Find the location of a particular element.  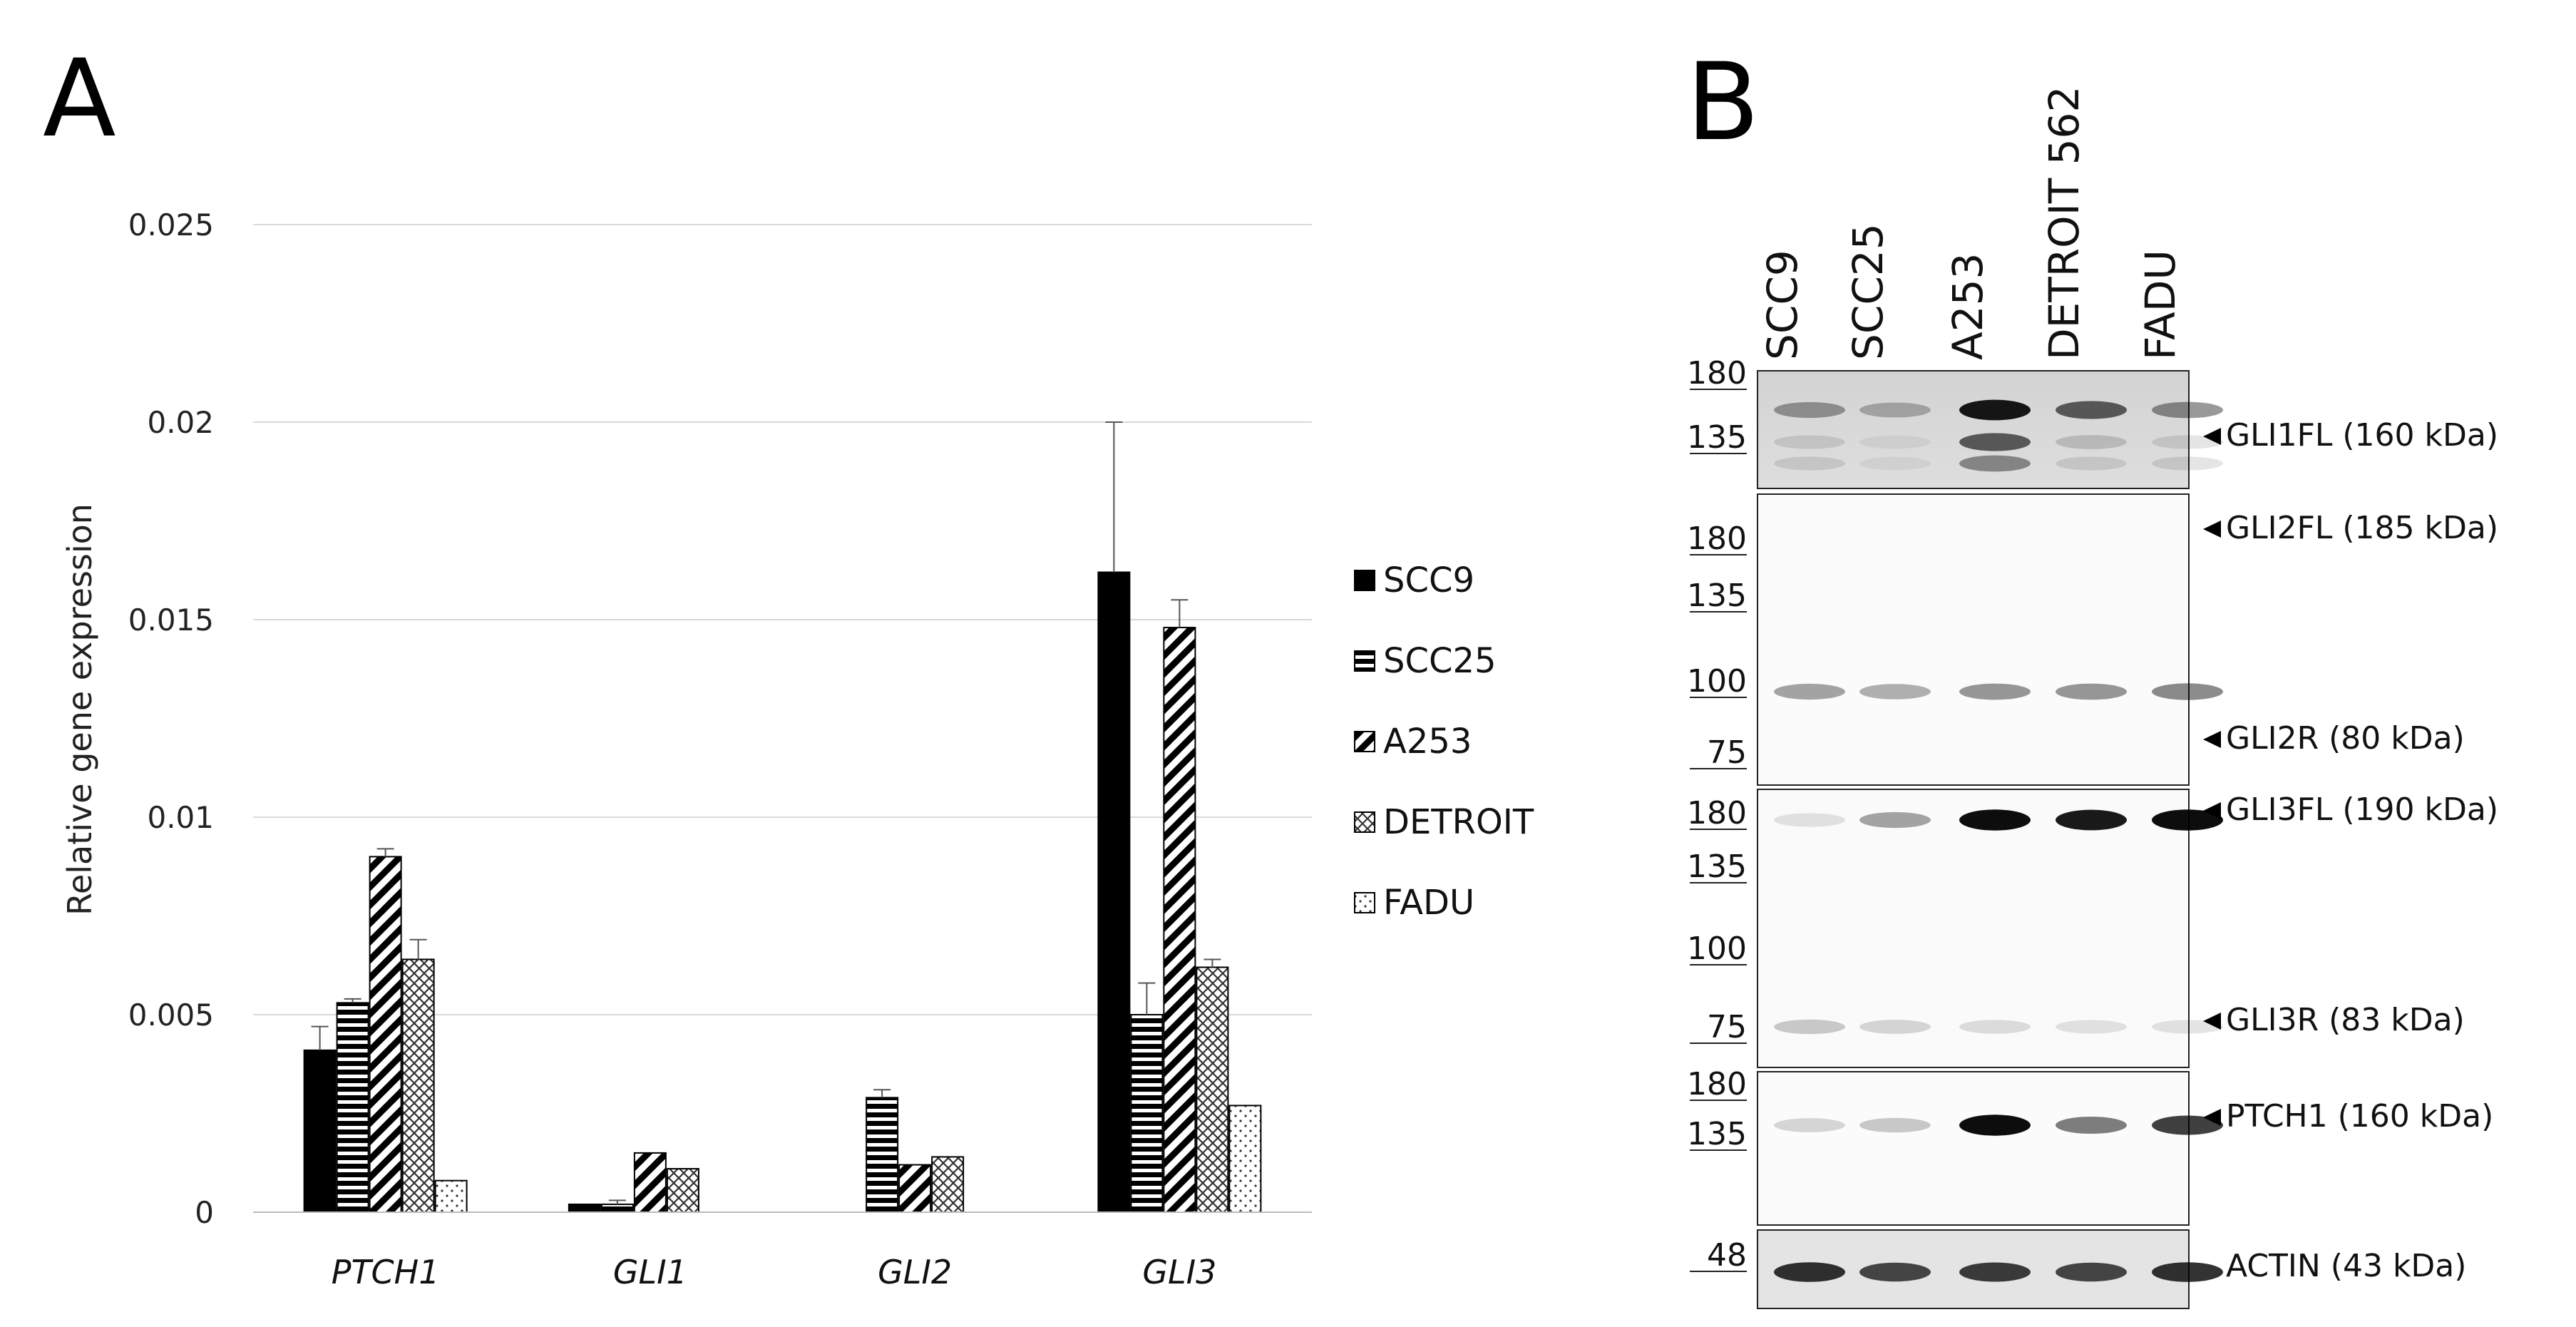

bar-fadu-ptch1 is located at coordinates (451, 1196).